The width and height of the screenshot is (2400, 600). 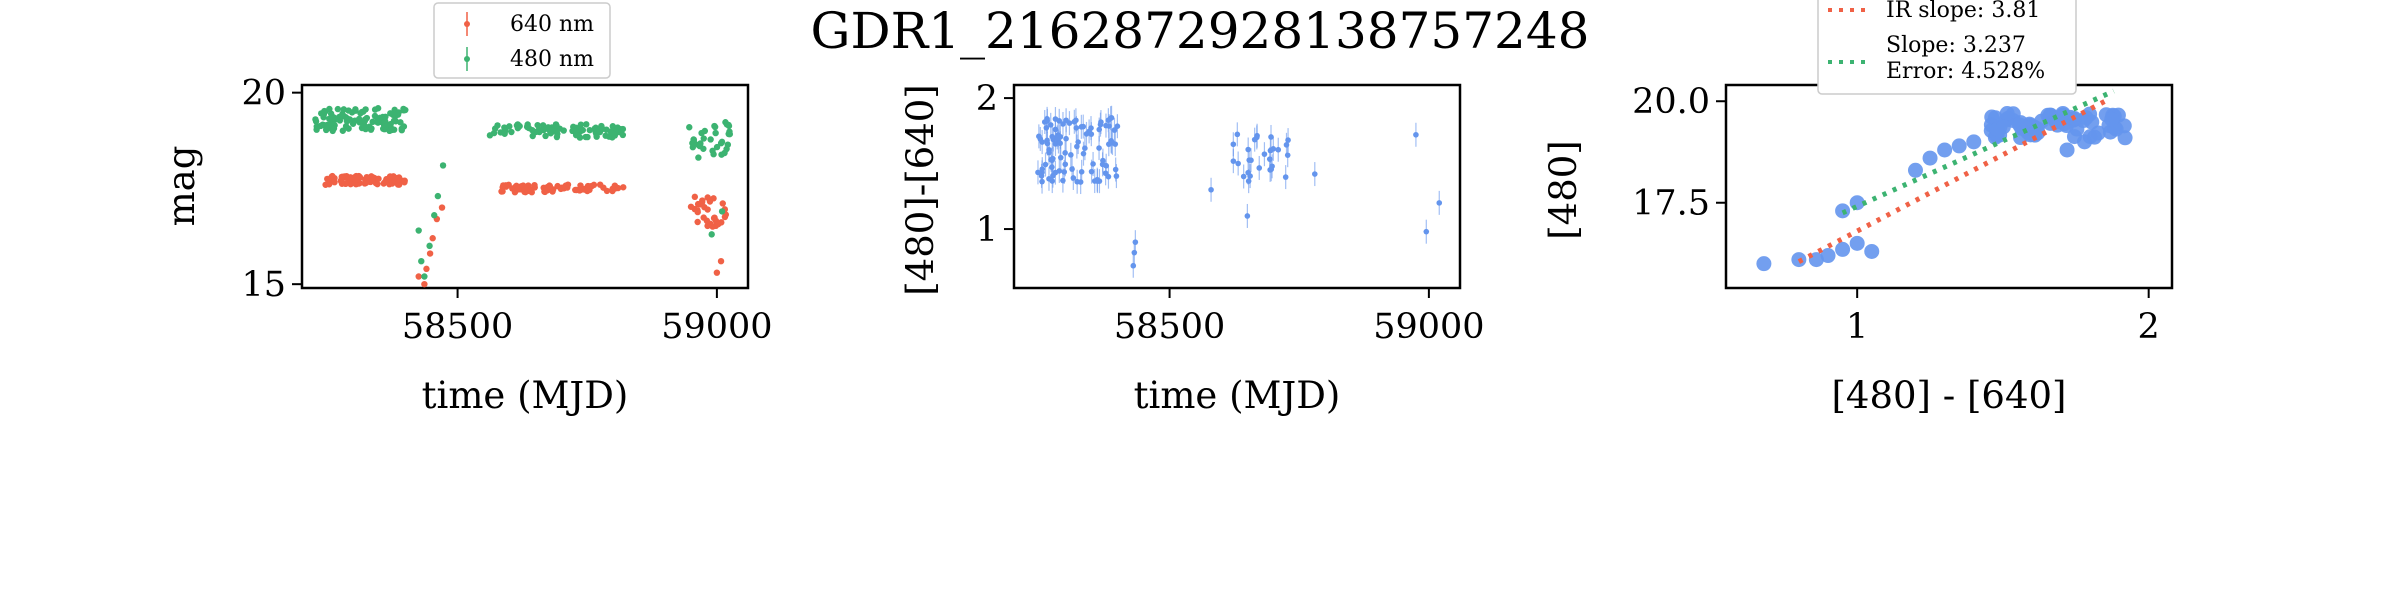 I want to click on y-tick-label: 2, so click(x=987, y=99).